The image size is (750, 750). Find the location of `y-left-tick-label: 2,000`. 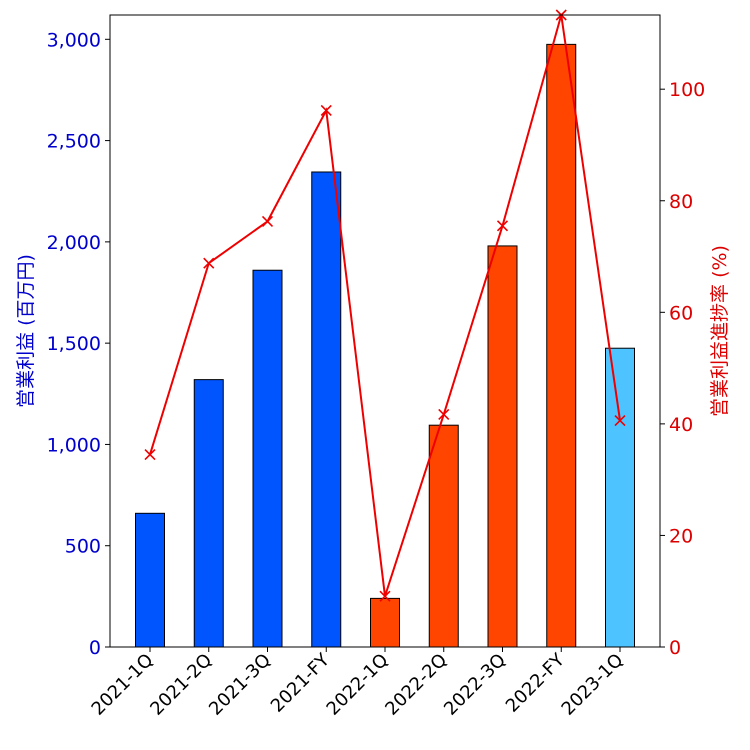

y-left-tick-label: 2,000 is located at coordinates (74, 243).